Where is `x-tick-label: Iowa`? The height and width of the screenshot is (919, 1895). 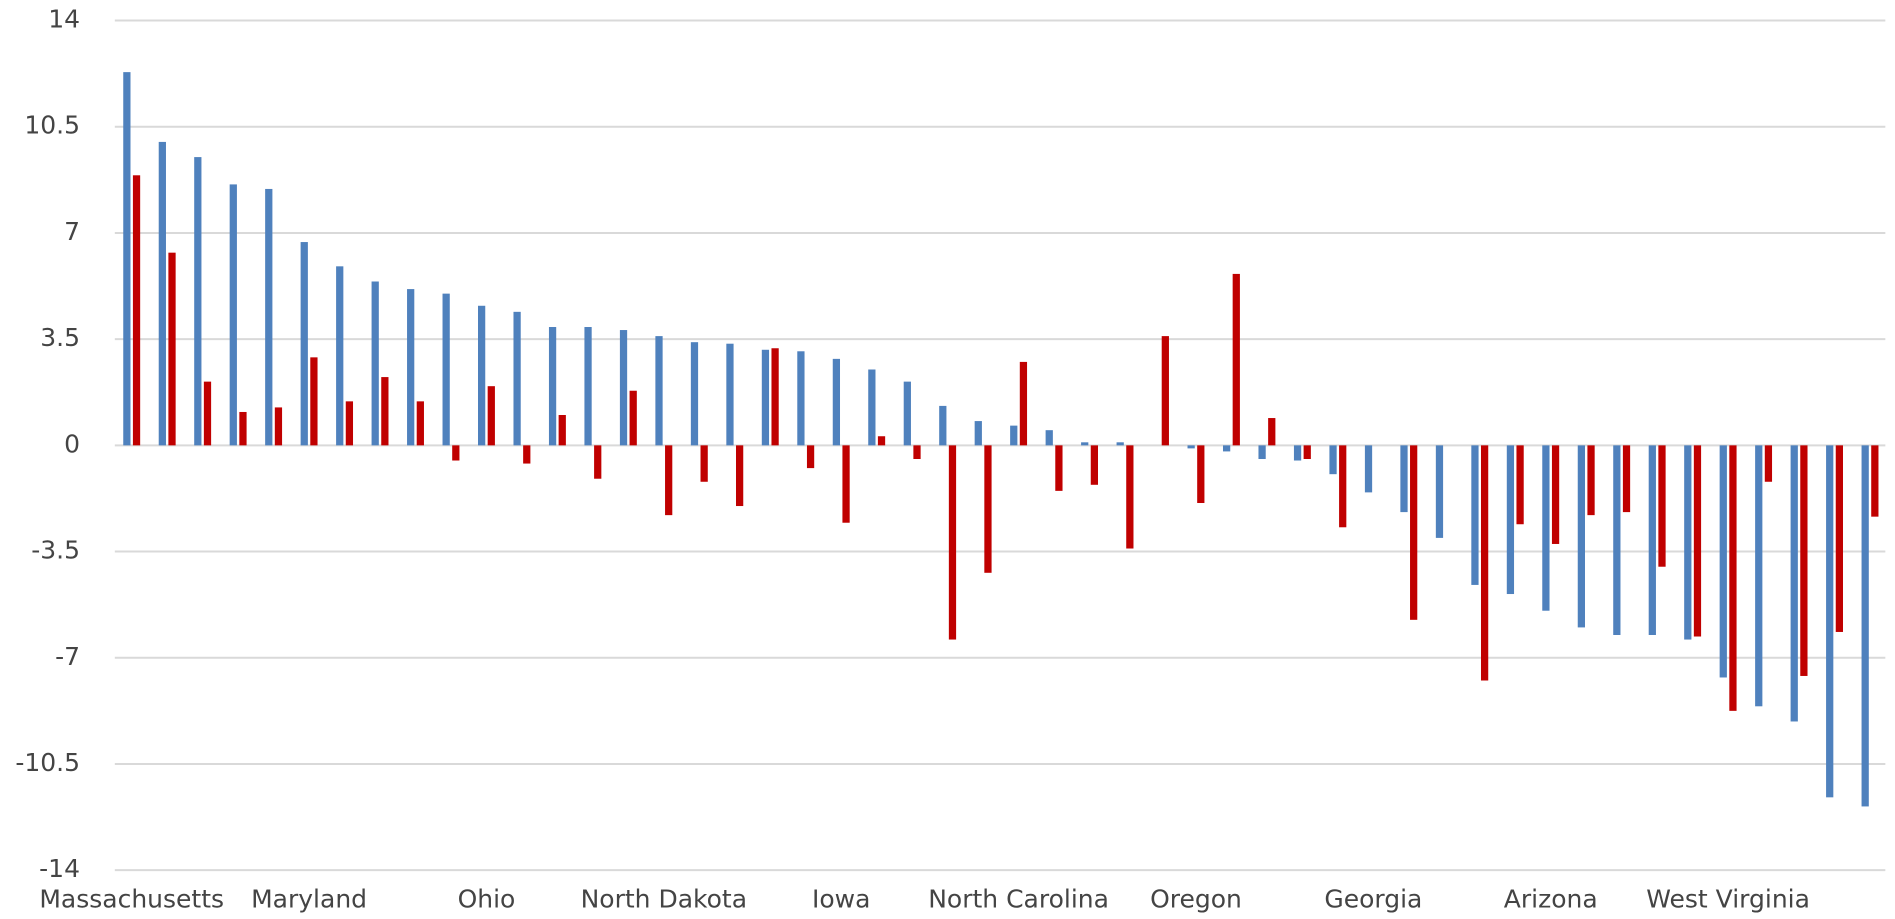
x-tick-label: Iowa is located at coordinates (841, 898).